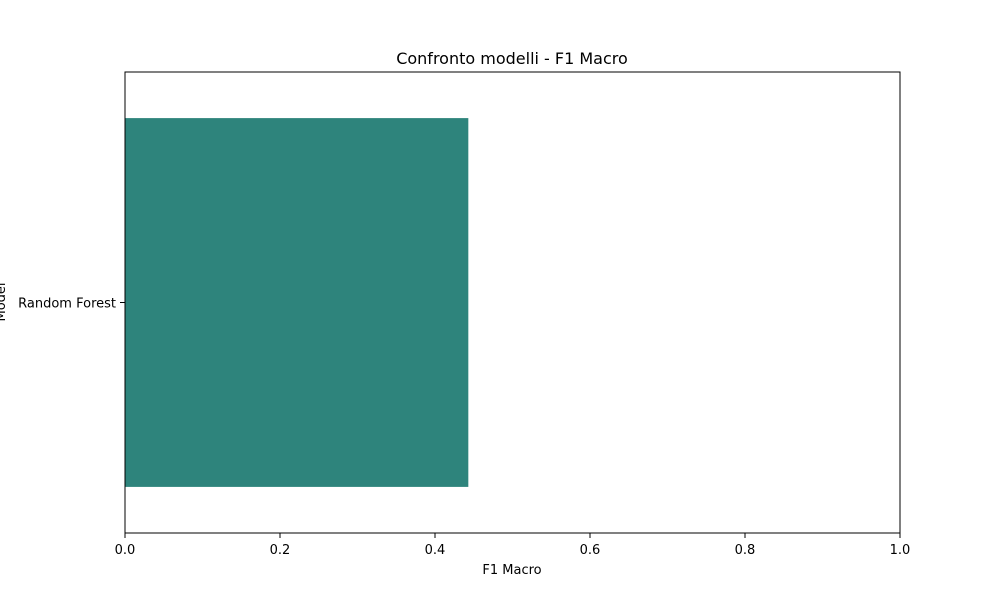 Image resolution: width=1000 pixels, height=604 pixels. Describe the element at coordinates (435, 550) in the screenshot. I see `x-tick-label: 0.4` at that location.